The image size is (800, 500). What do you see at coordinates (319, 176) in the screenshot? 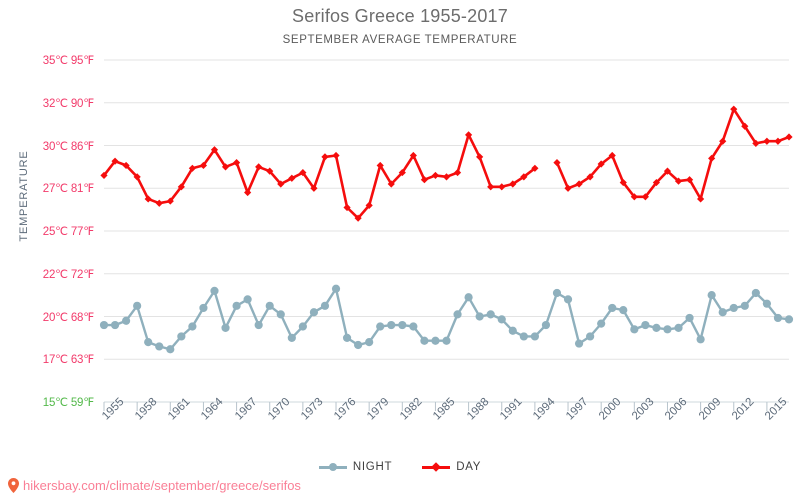
I see `series-line` at bounding box center [319, 176].